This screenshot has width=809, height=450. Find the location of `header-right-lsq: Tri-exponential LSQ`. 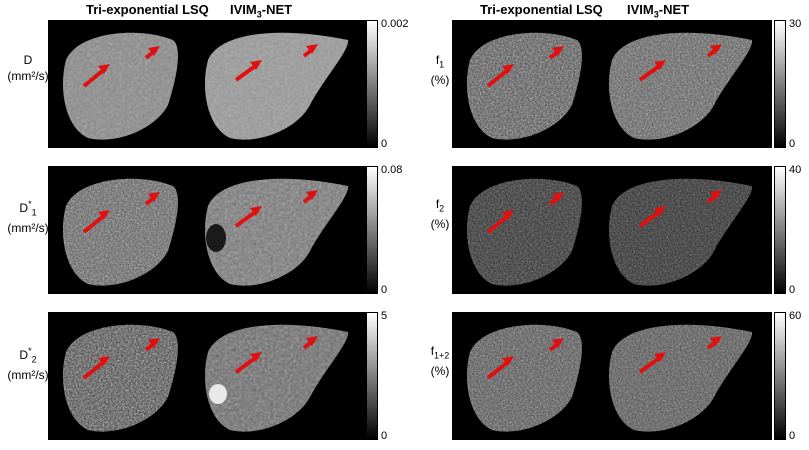

header-right-lsq: Tri-exponential LSQ is located at coordinates (541, 9).